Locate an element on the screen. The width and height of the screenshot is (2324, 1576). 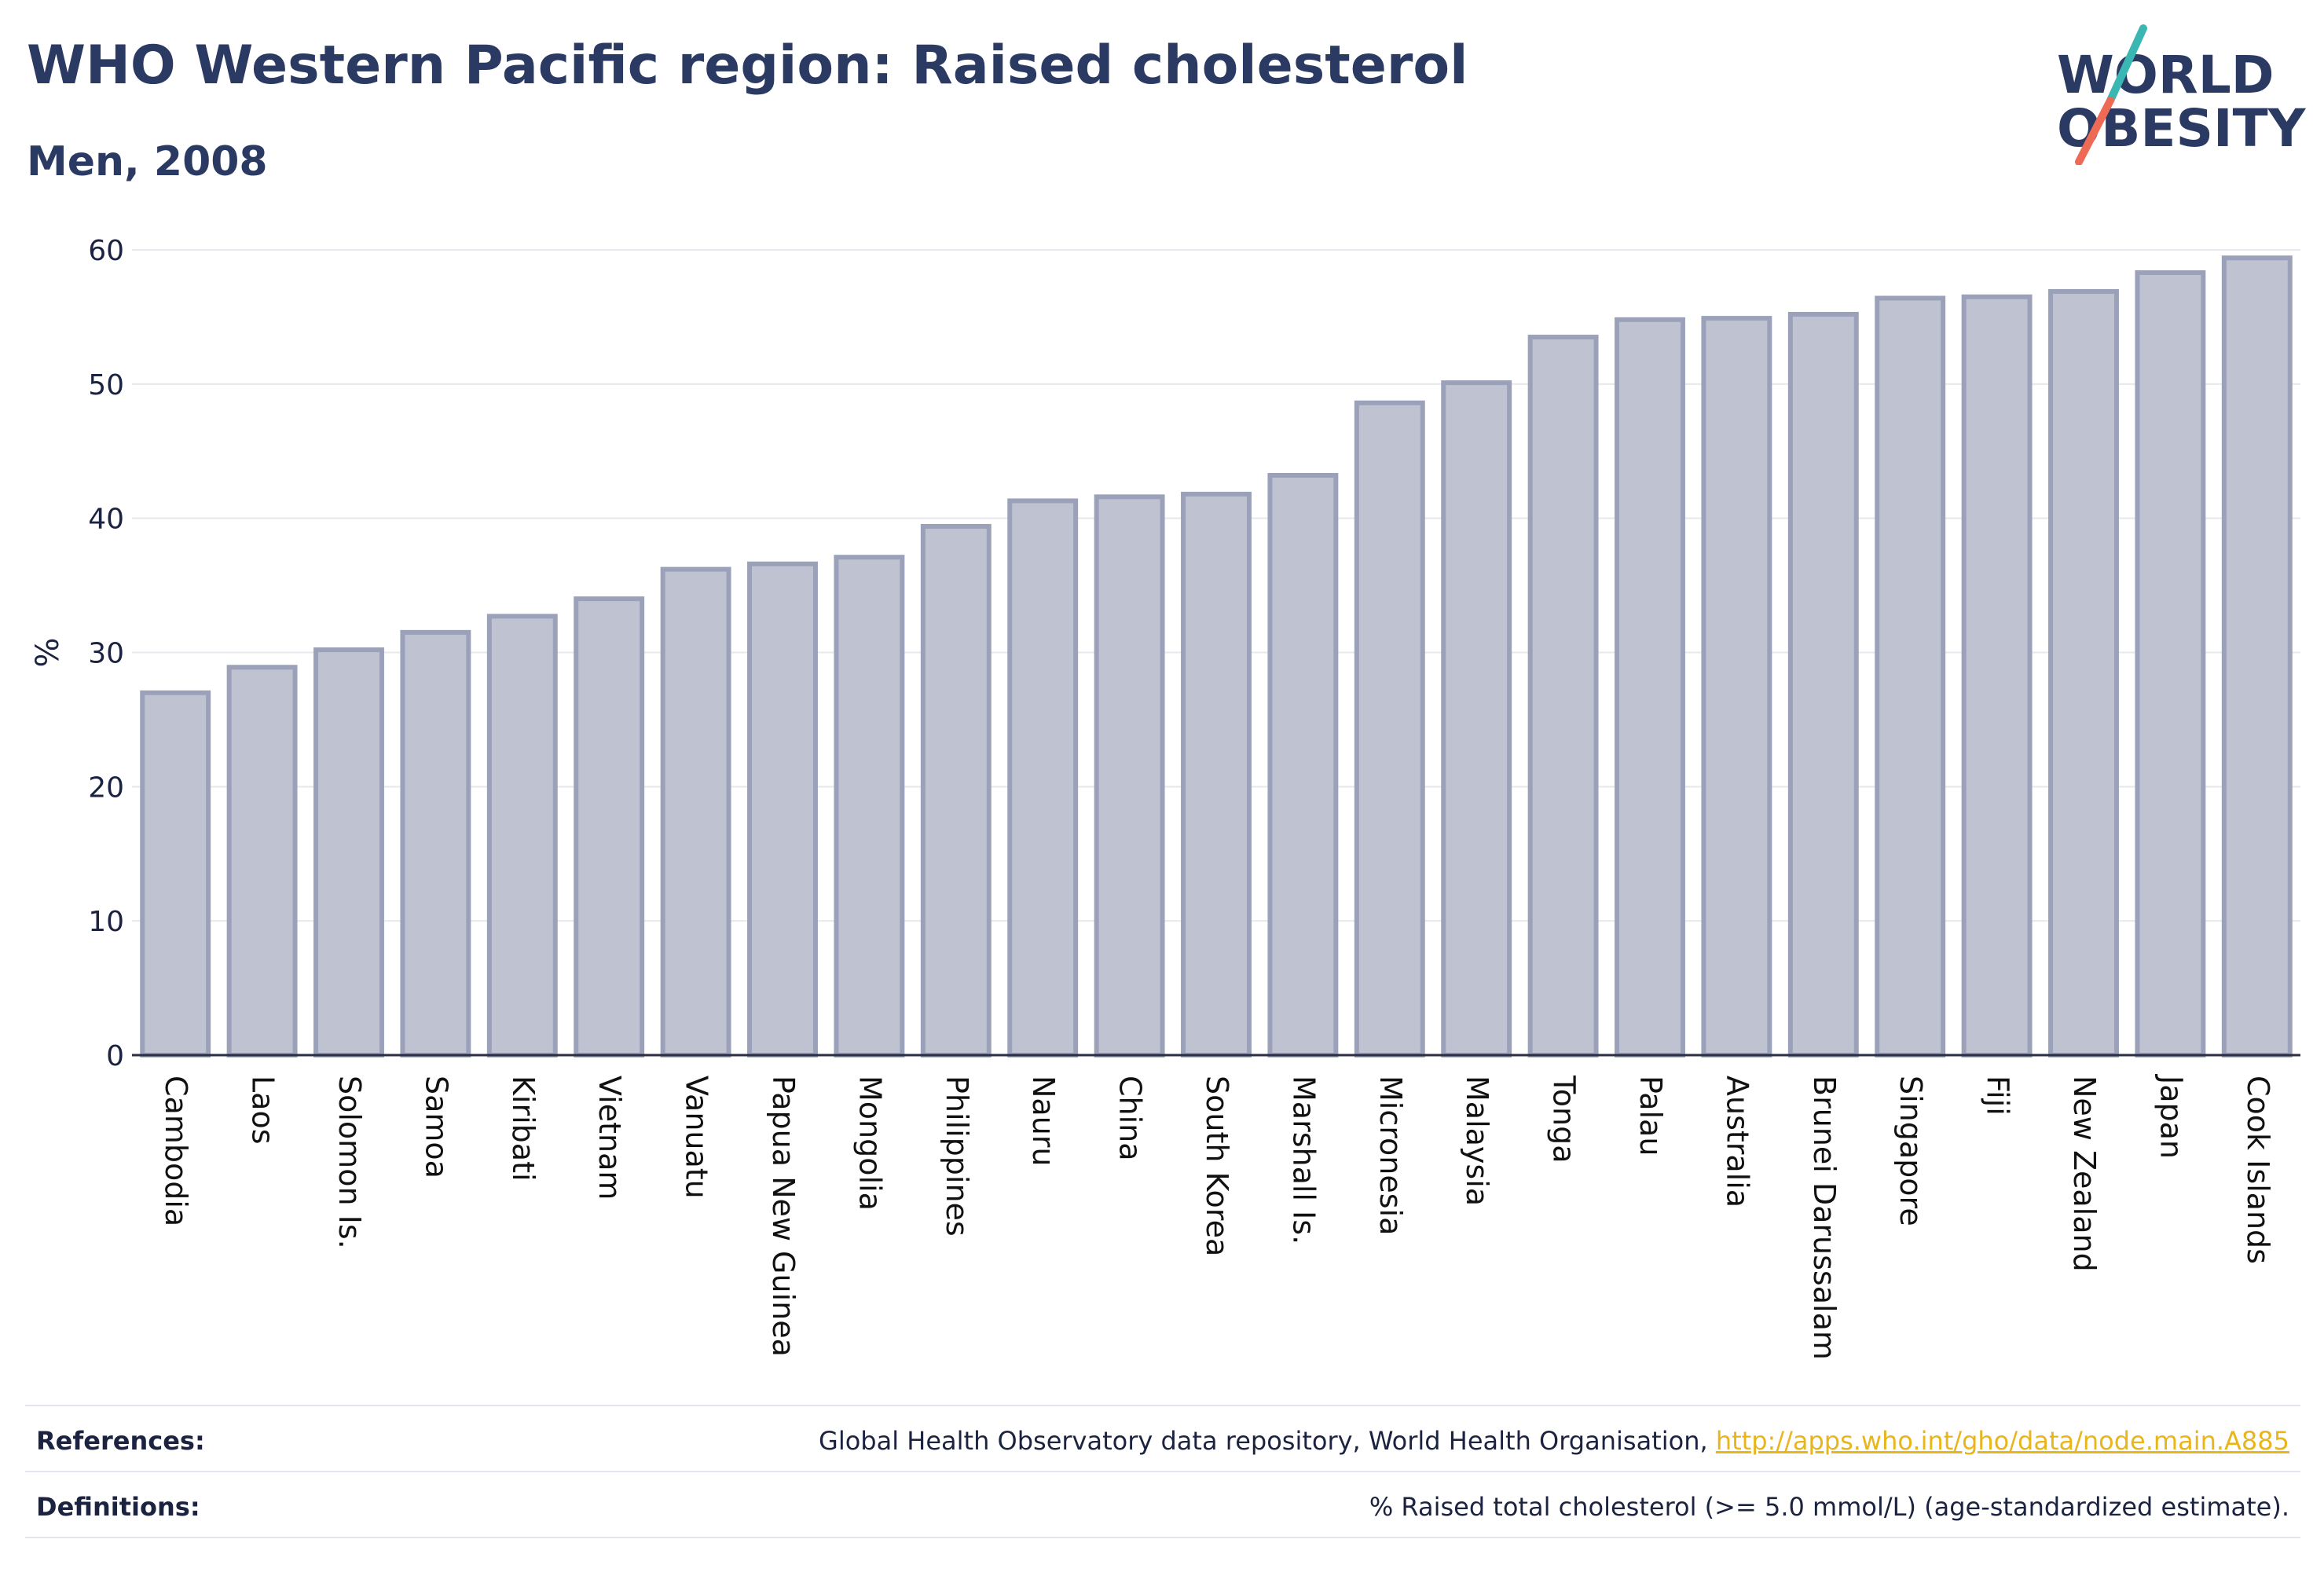
y-tick-label: 20 is located at coordinates (106, 788).